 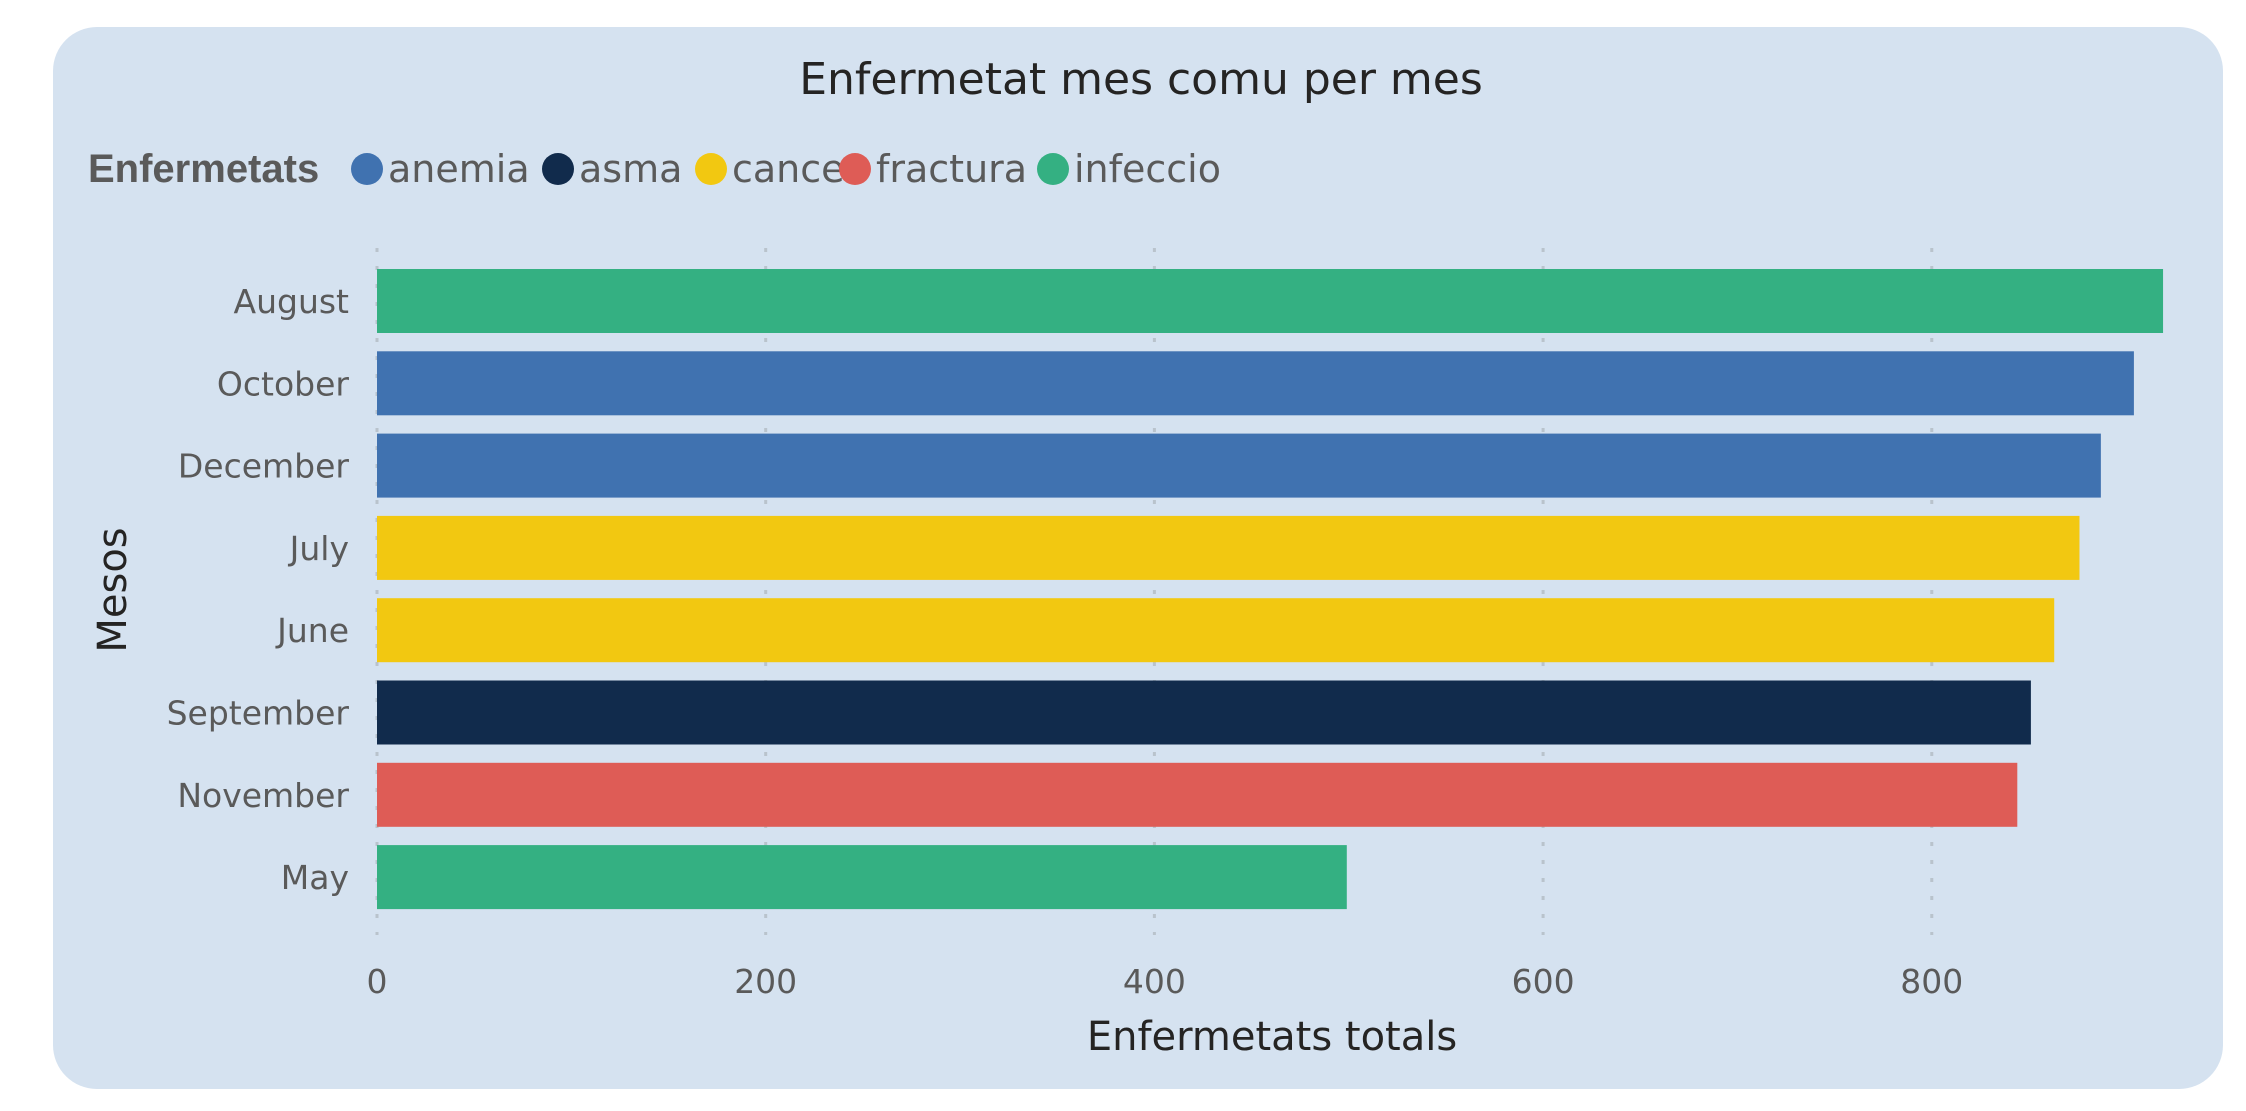 I want to click on category-label-june: June, so click(x=312, y=630).